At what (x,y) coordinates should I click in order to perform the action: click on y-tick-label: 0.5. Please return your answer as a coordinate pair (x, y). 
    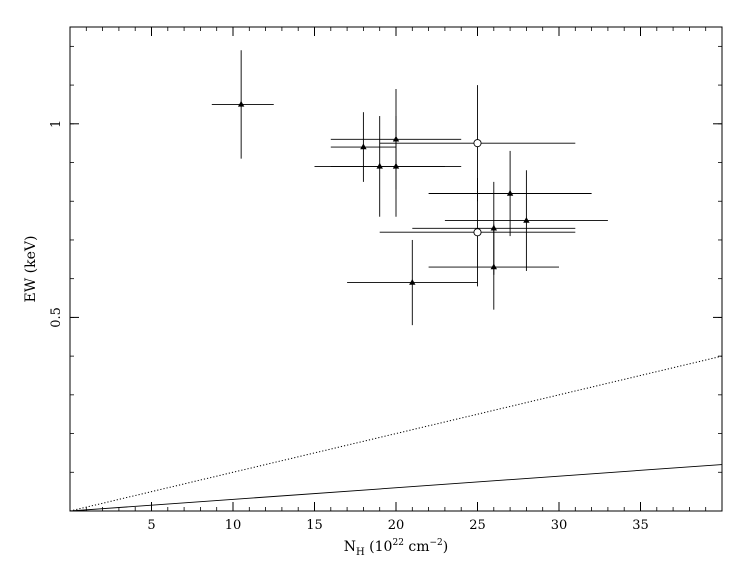
    Looking at the image, I should click on (56, 317).